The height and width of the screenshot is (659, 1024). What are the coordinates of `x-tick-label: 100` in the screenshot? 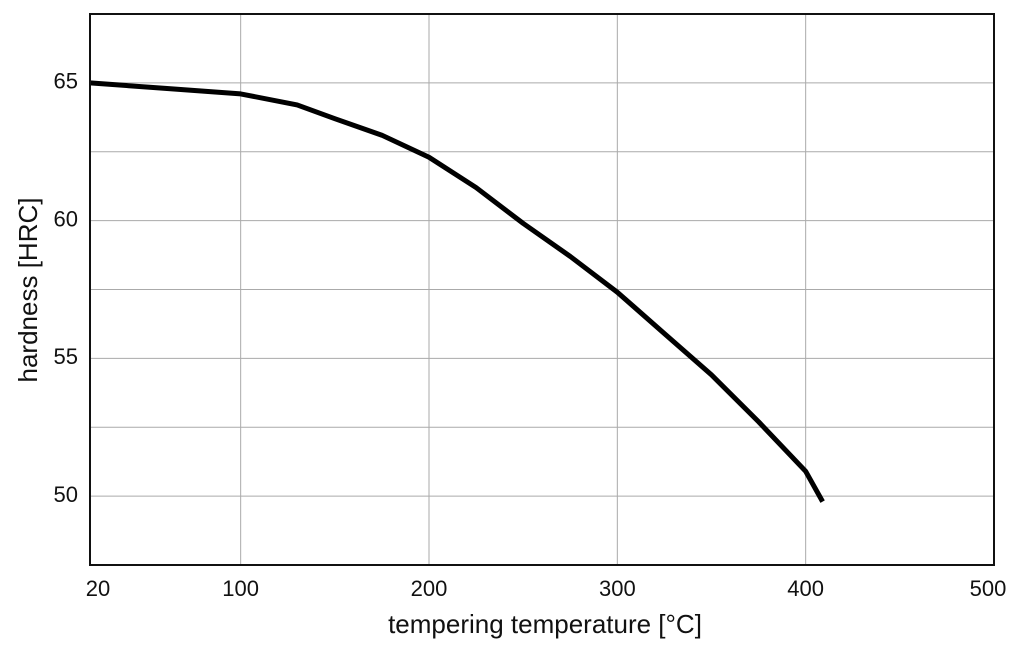 It's located at (240, 588).